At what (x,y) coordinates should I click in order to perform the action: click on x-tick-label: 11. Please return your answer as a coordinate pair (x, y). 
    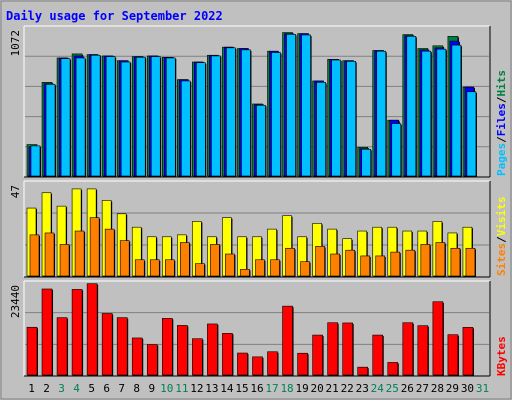
    Looking at the image, I should click on (181, 388).